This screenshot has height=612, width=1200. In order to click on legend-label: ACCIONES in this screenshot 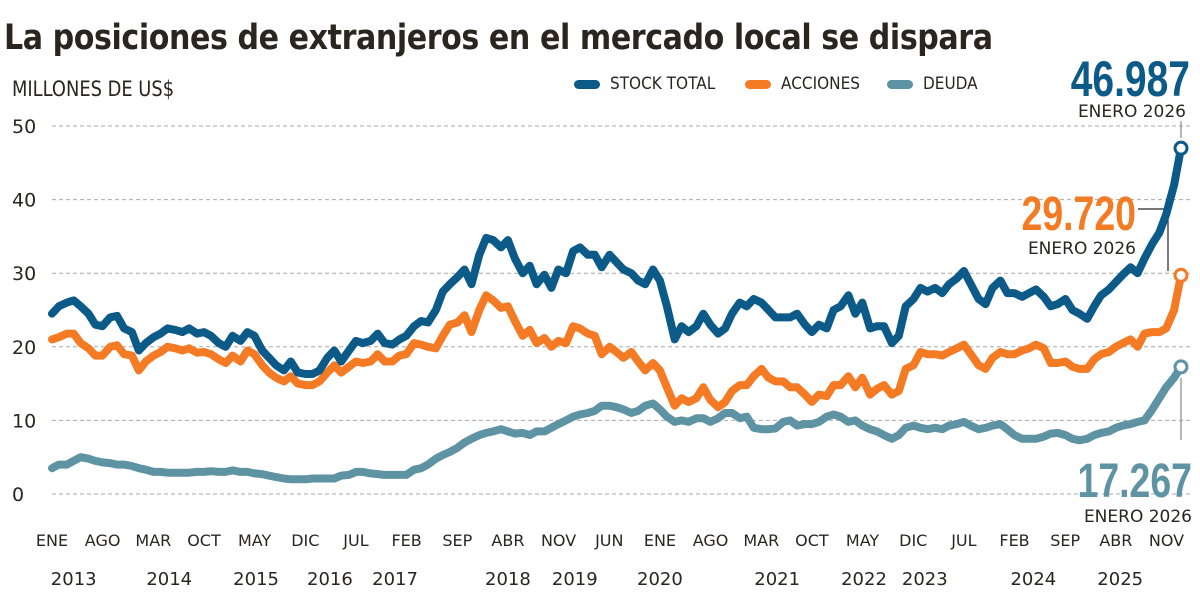, I will do `click(820, 84)`.